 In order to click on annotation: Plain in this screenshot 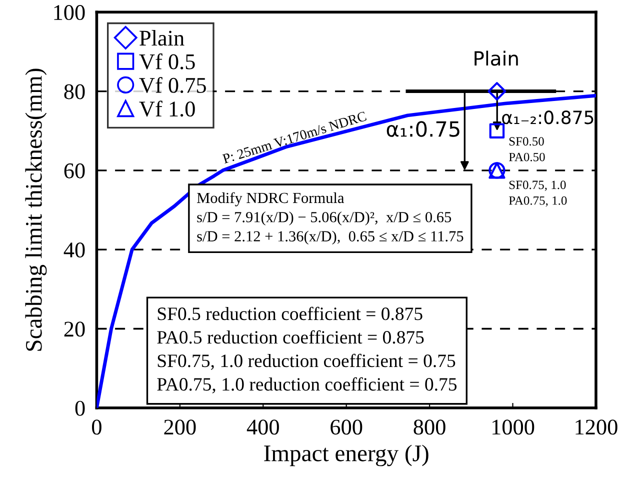, I will do `click(496, 58)`.